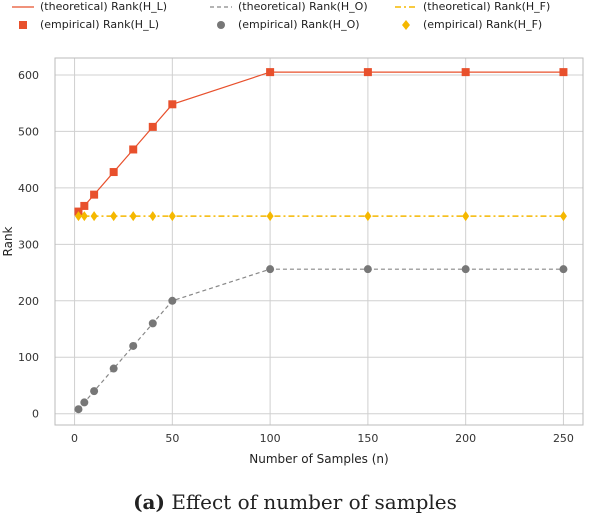 The image size is (590, 520). What do you see at coordinates (28, 131) in the screenshot?
I see `y-tick-label: 500` at bounding box center [28, 131].